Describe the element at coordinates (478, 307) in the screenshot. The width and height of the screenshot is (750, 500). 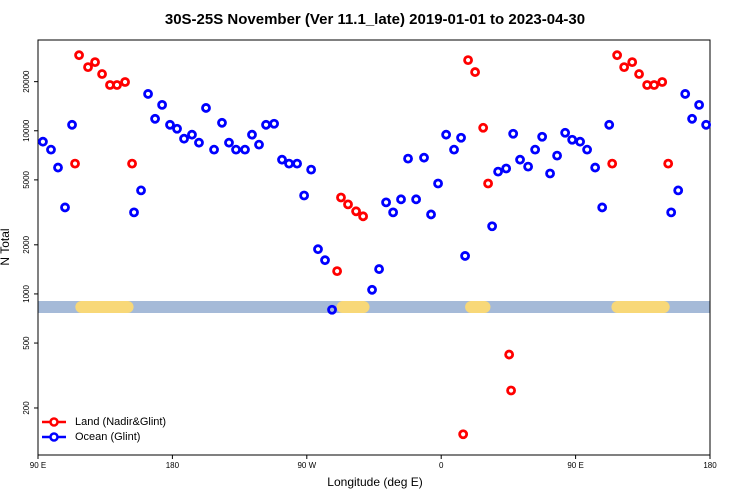
I see `land-segment` at that location.